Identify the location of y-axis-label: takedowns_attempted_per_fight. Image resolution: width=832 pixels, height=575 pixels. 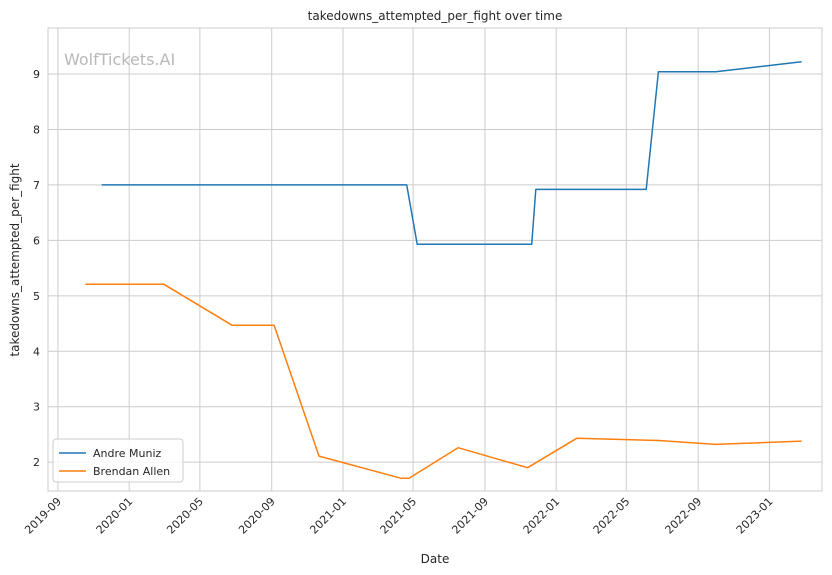
(15, 259).